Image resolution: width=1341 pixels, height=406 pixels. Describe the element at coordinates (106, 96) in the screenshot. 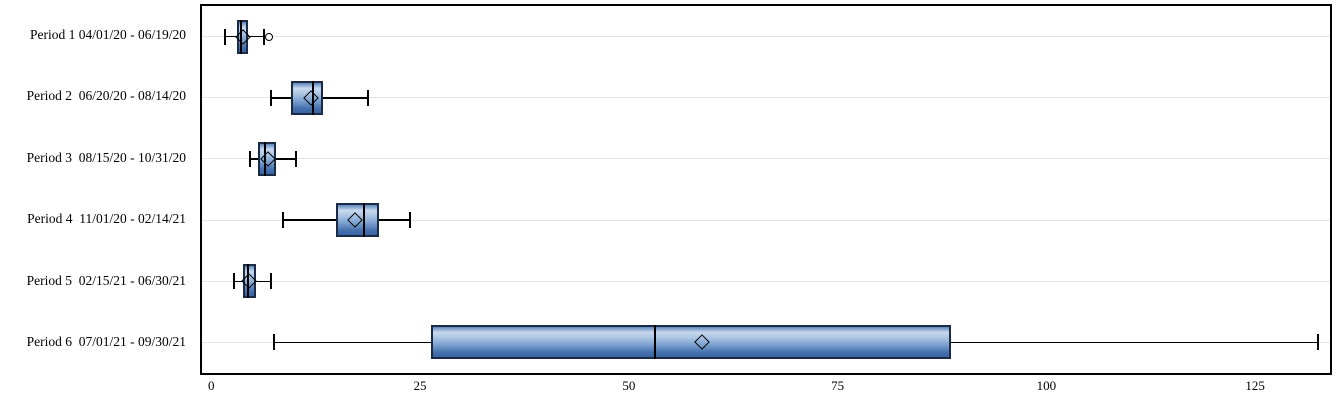

I see `category-label: Period 2 06/20/20 - 08/14/20` at that location.